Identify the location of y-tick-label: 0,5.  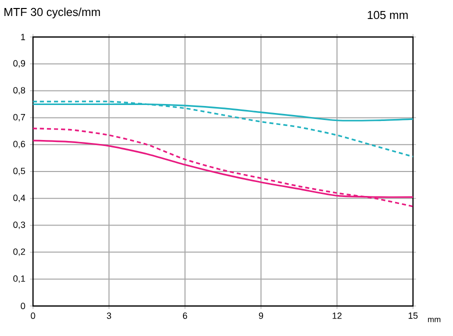
(19, 172).